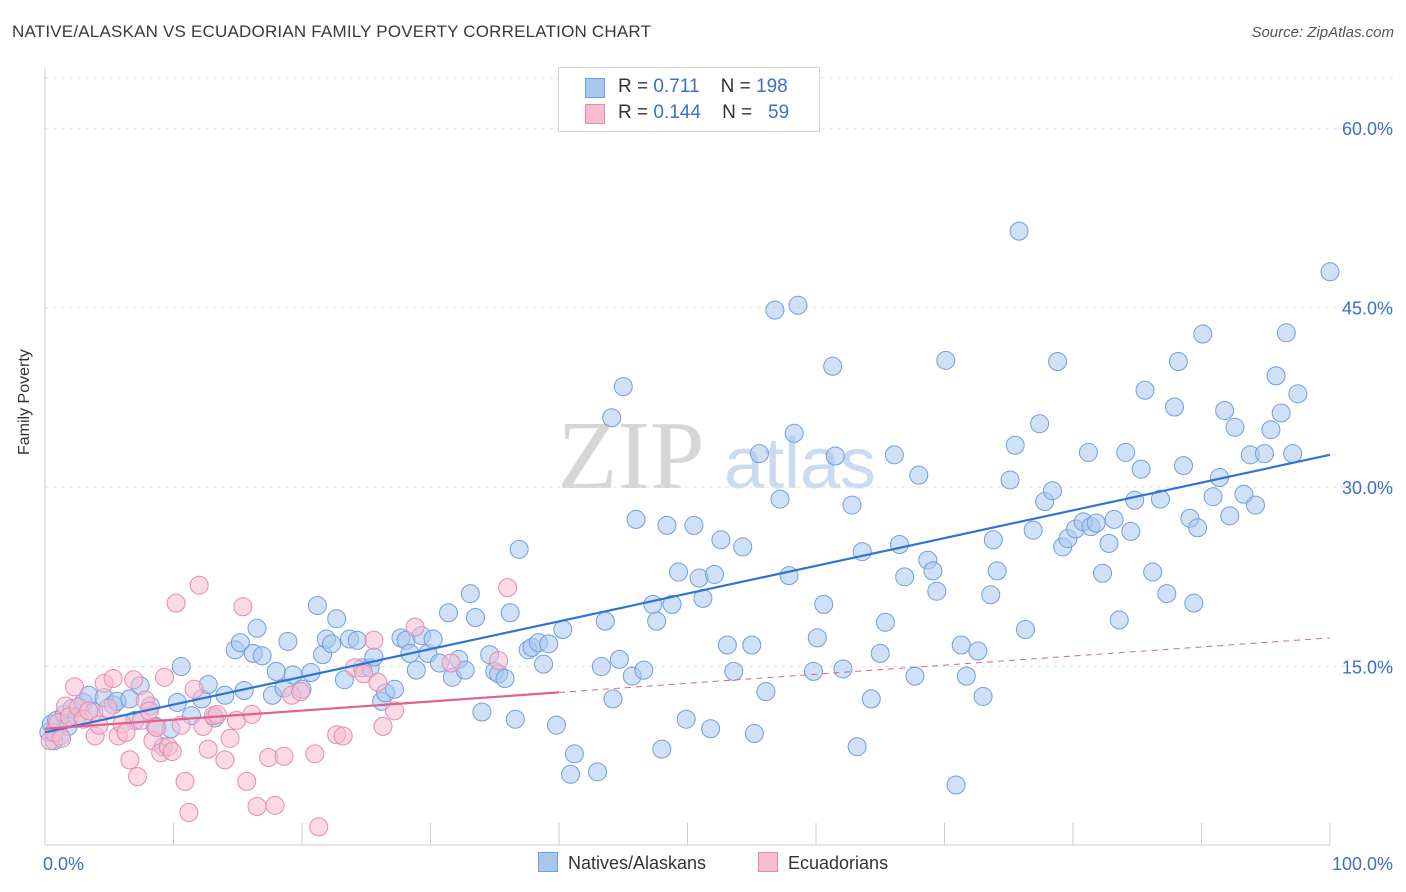 The height and width of the screenshot is (892, 1406). I want to click on legend-swatch-blue, so click(595, 88).